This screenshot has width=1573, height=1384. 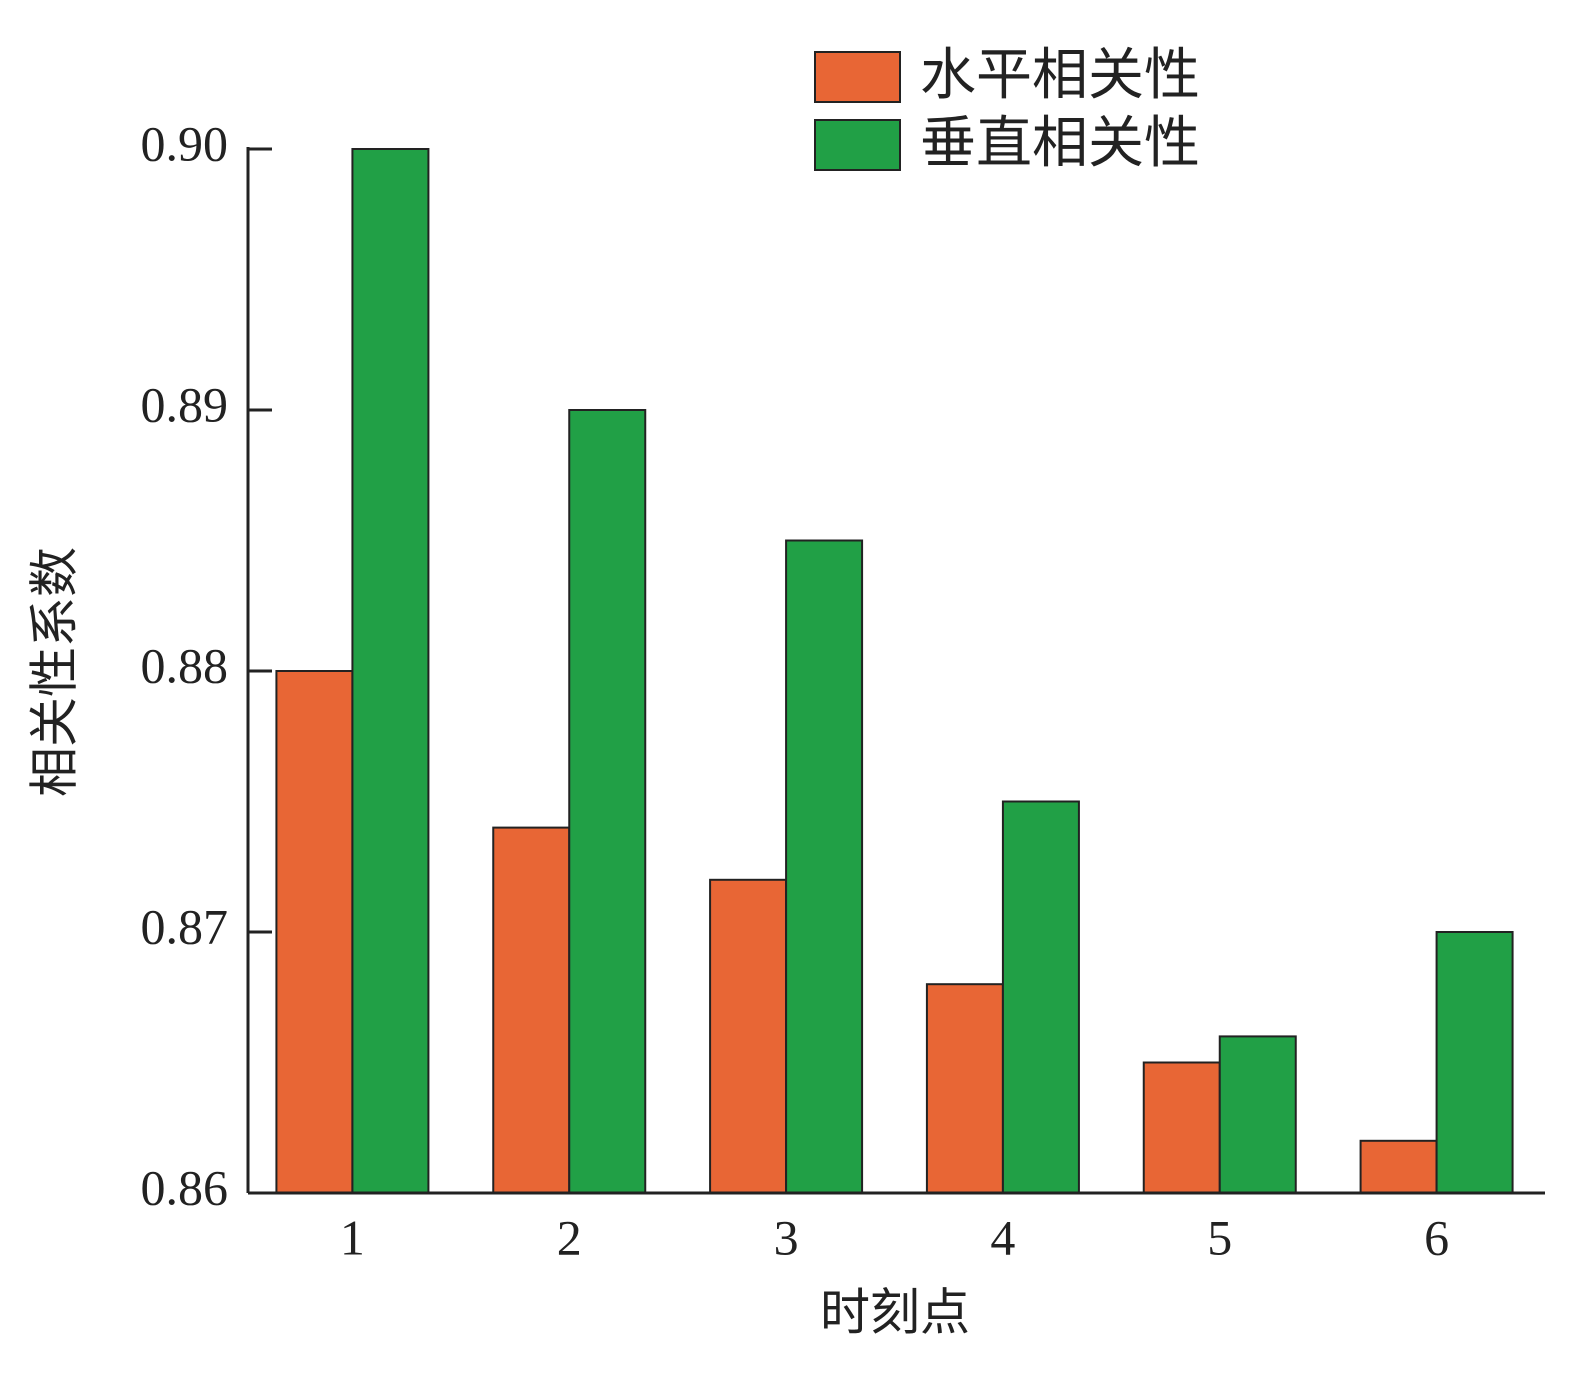 I want to click on y-axis-label: 相关性系数, so click(x=55, y=672).